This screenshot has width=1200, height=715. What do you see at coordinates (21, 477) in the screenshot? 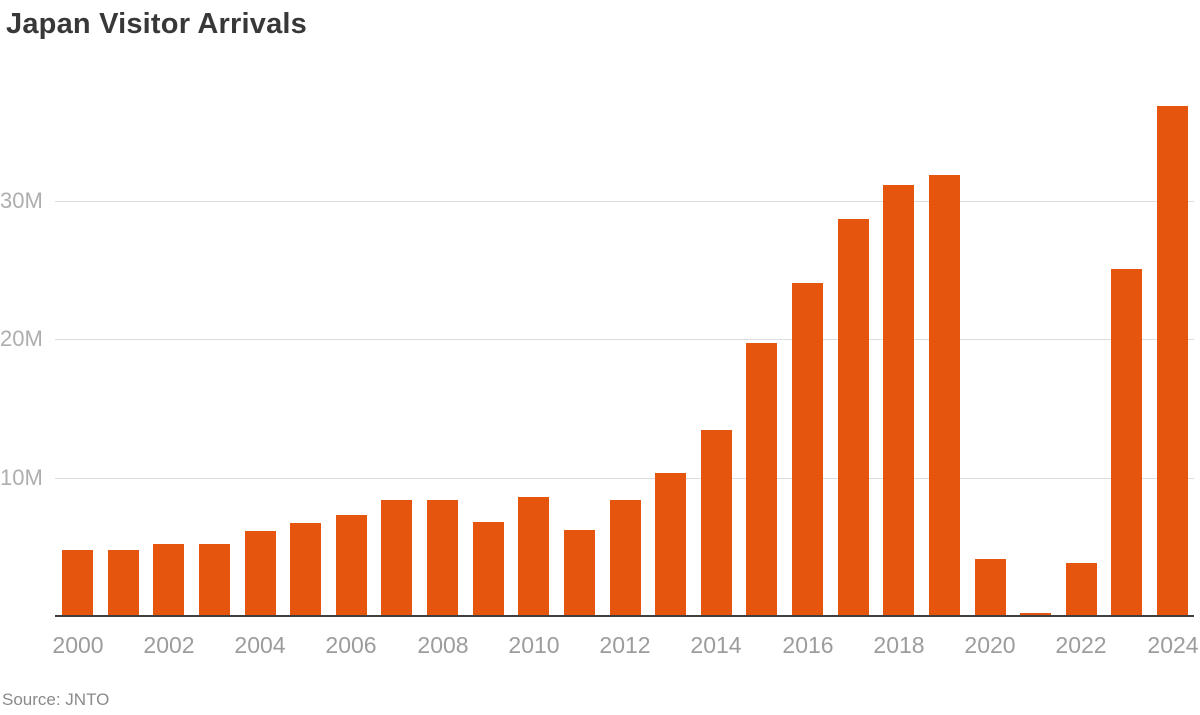
I see `y-axis-tick-label: 10M` at bounding box center [21, 477].